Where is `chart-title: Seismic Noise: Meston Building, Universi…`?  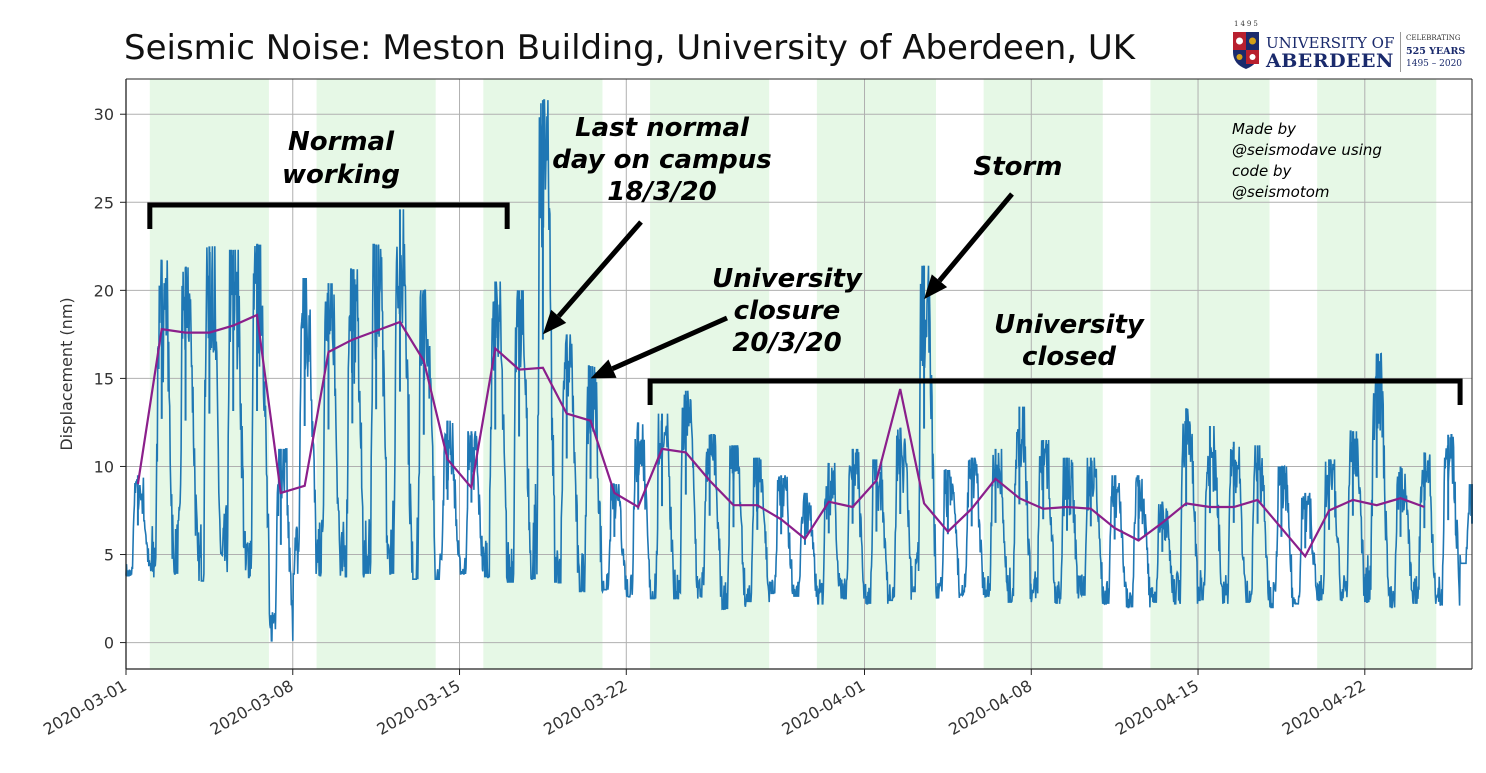
chart-title: Seismic Noise: Meston Building, Universi… is located at coordinates (630, 48).